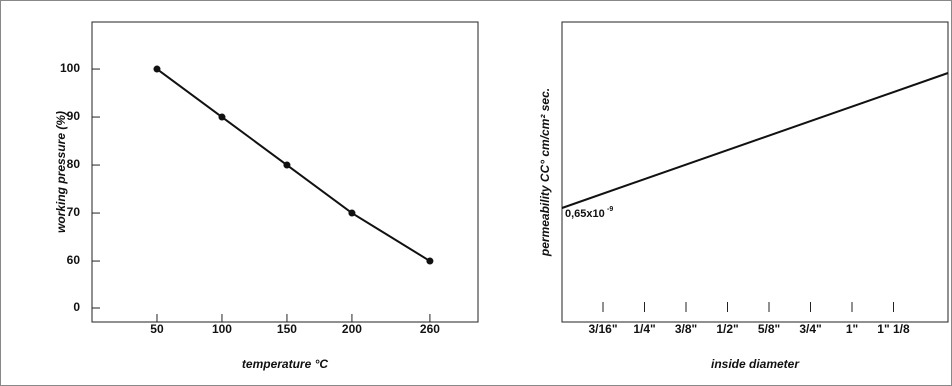 Image resolution: width=952 pixels, height=386 pixels. I want to click on y-tick-label: 70, so click(74, 212).